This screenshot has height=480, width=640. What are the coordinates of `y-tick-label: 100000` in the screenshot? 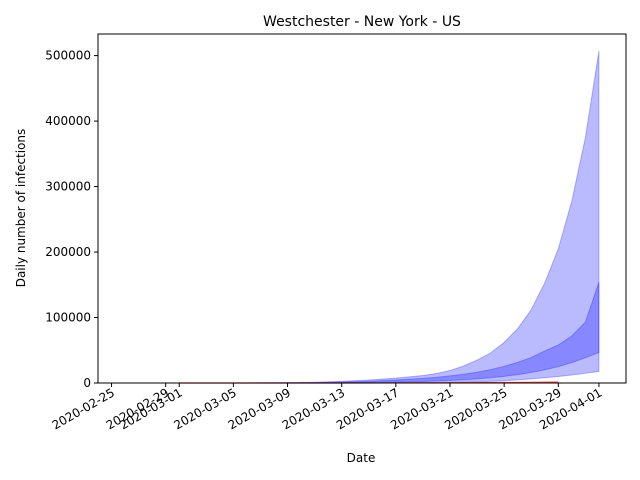 It's located at (68, 318).